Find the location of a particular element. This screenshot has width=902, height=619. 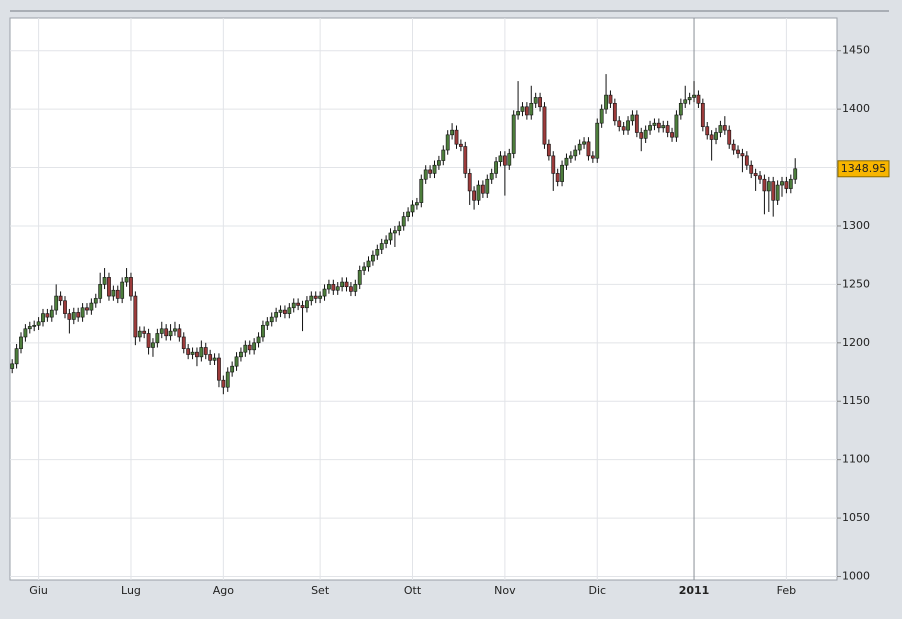

x-tick-label: Giu is located at coordinates (38, 590).